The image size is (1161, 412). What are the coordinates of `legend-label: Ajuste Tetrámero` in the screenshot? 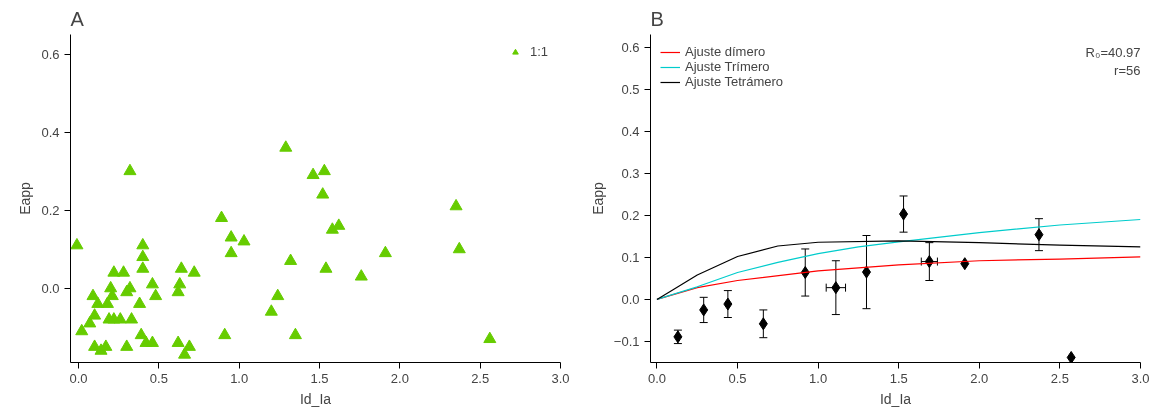 It's located at (734, 81).